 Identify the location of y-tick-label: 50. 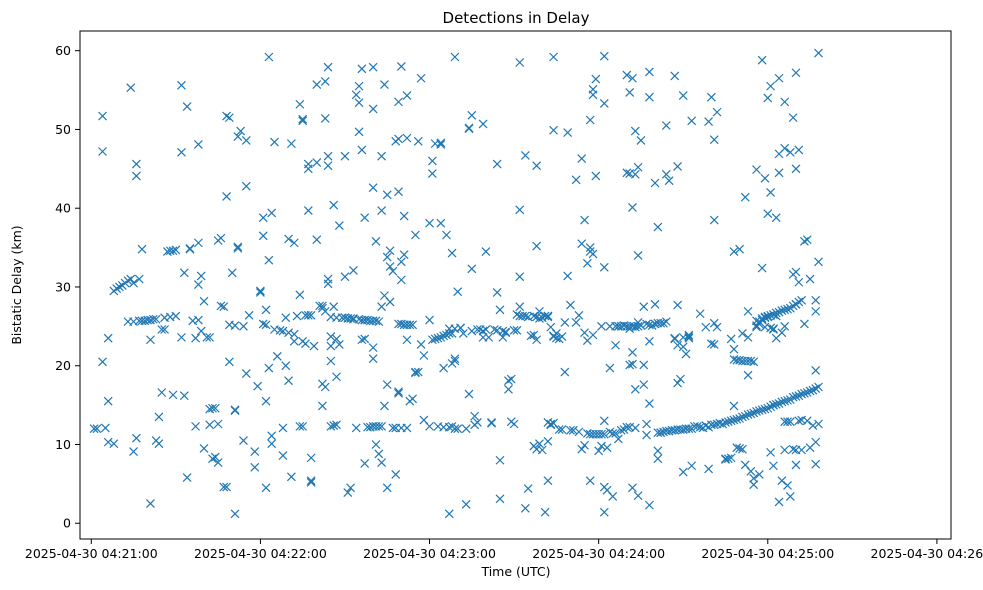
(63, 129).